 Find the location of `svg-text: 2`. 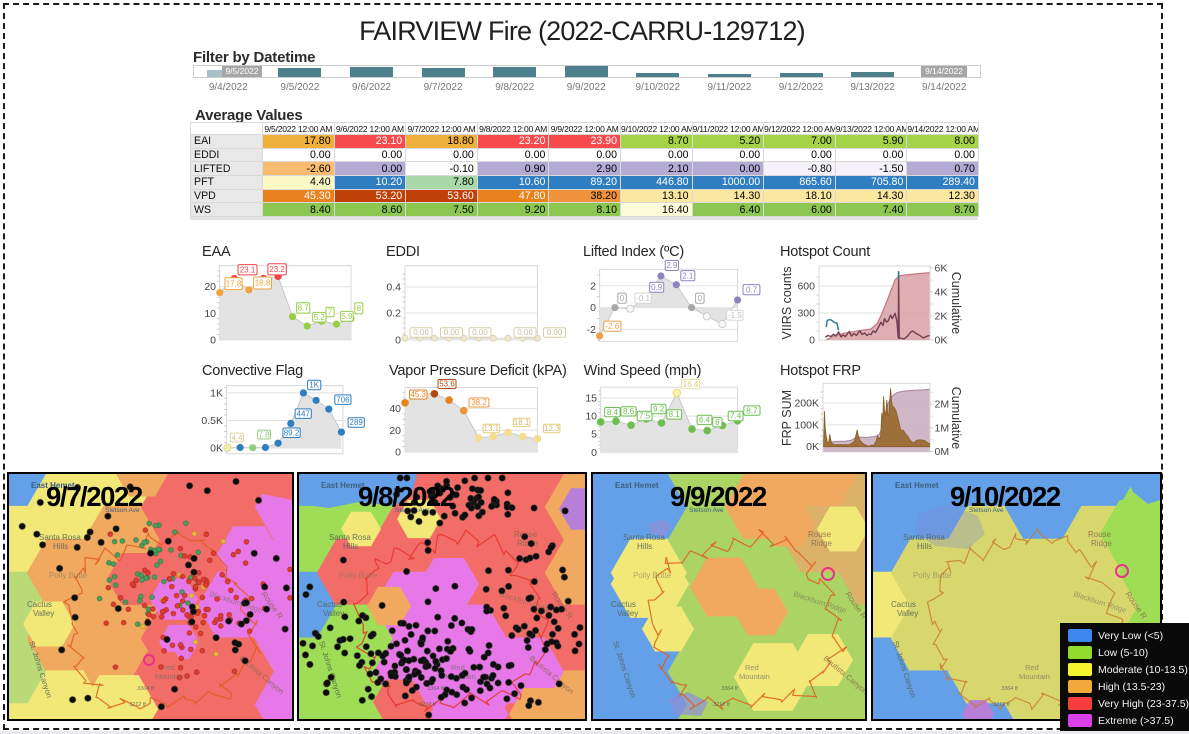

svg-text: 2 is located at coordinates (593, 286).